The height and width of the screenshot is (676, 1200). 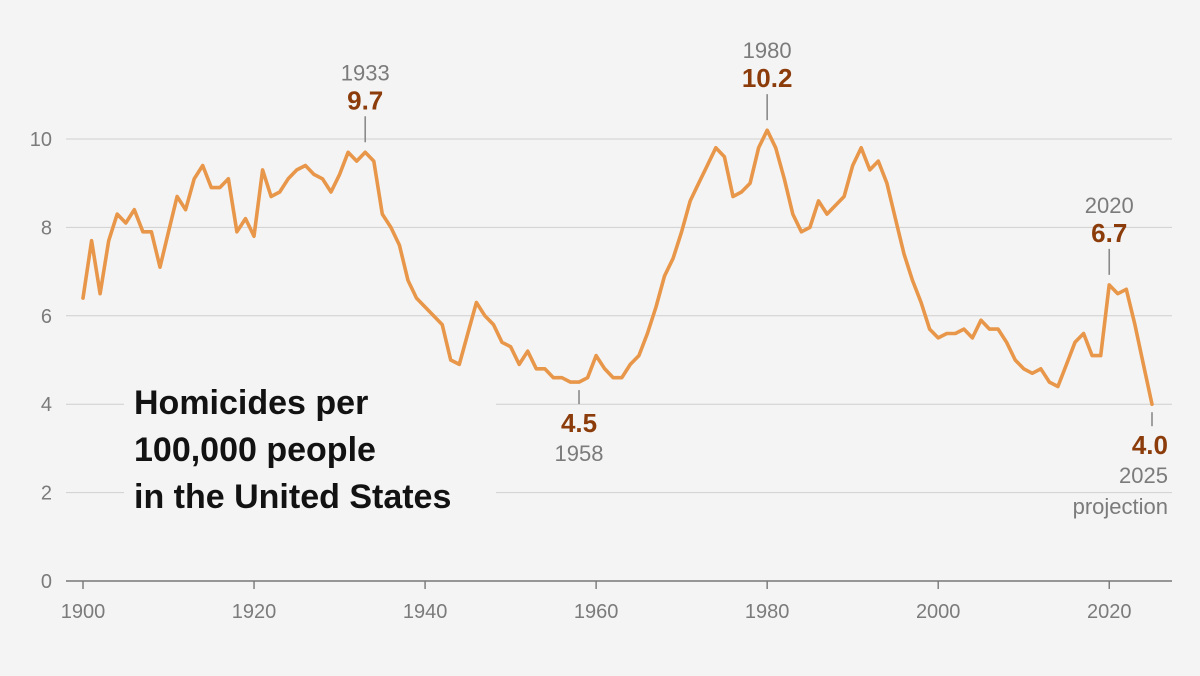 What do you see at coordinates (255, 450) in the screenshot?
I see `chart-title-line-2: 100,000 people` at bounding box center [255, 450].